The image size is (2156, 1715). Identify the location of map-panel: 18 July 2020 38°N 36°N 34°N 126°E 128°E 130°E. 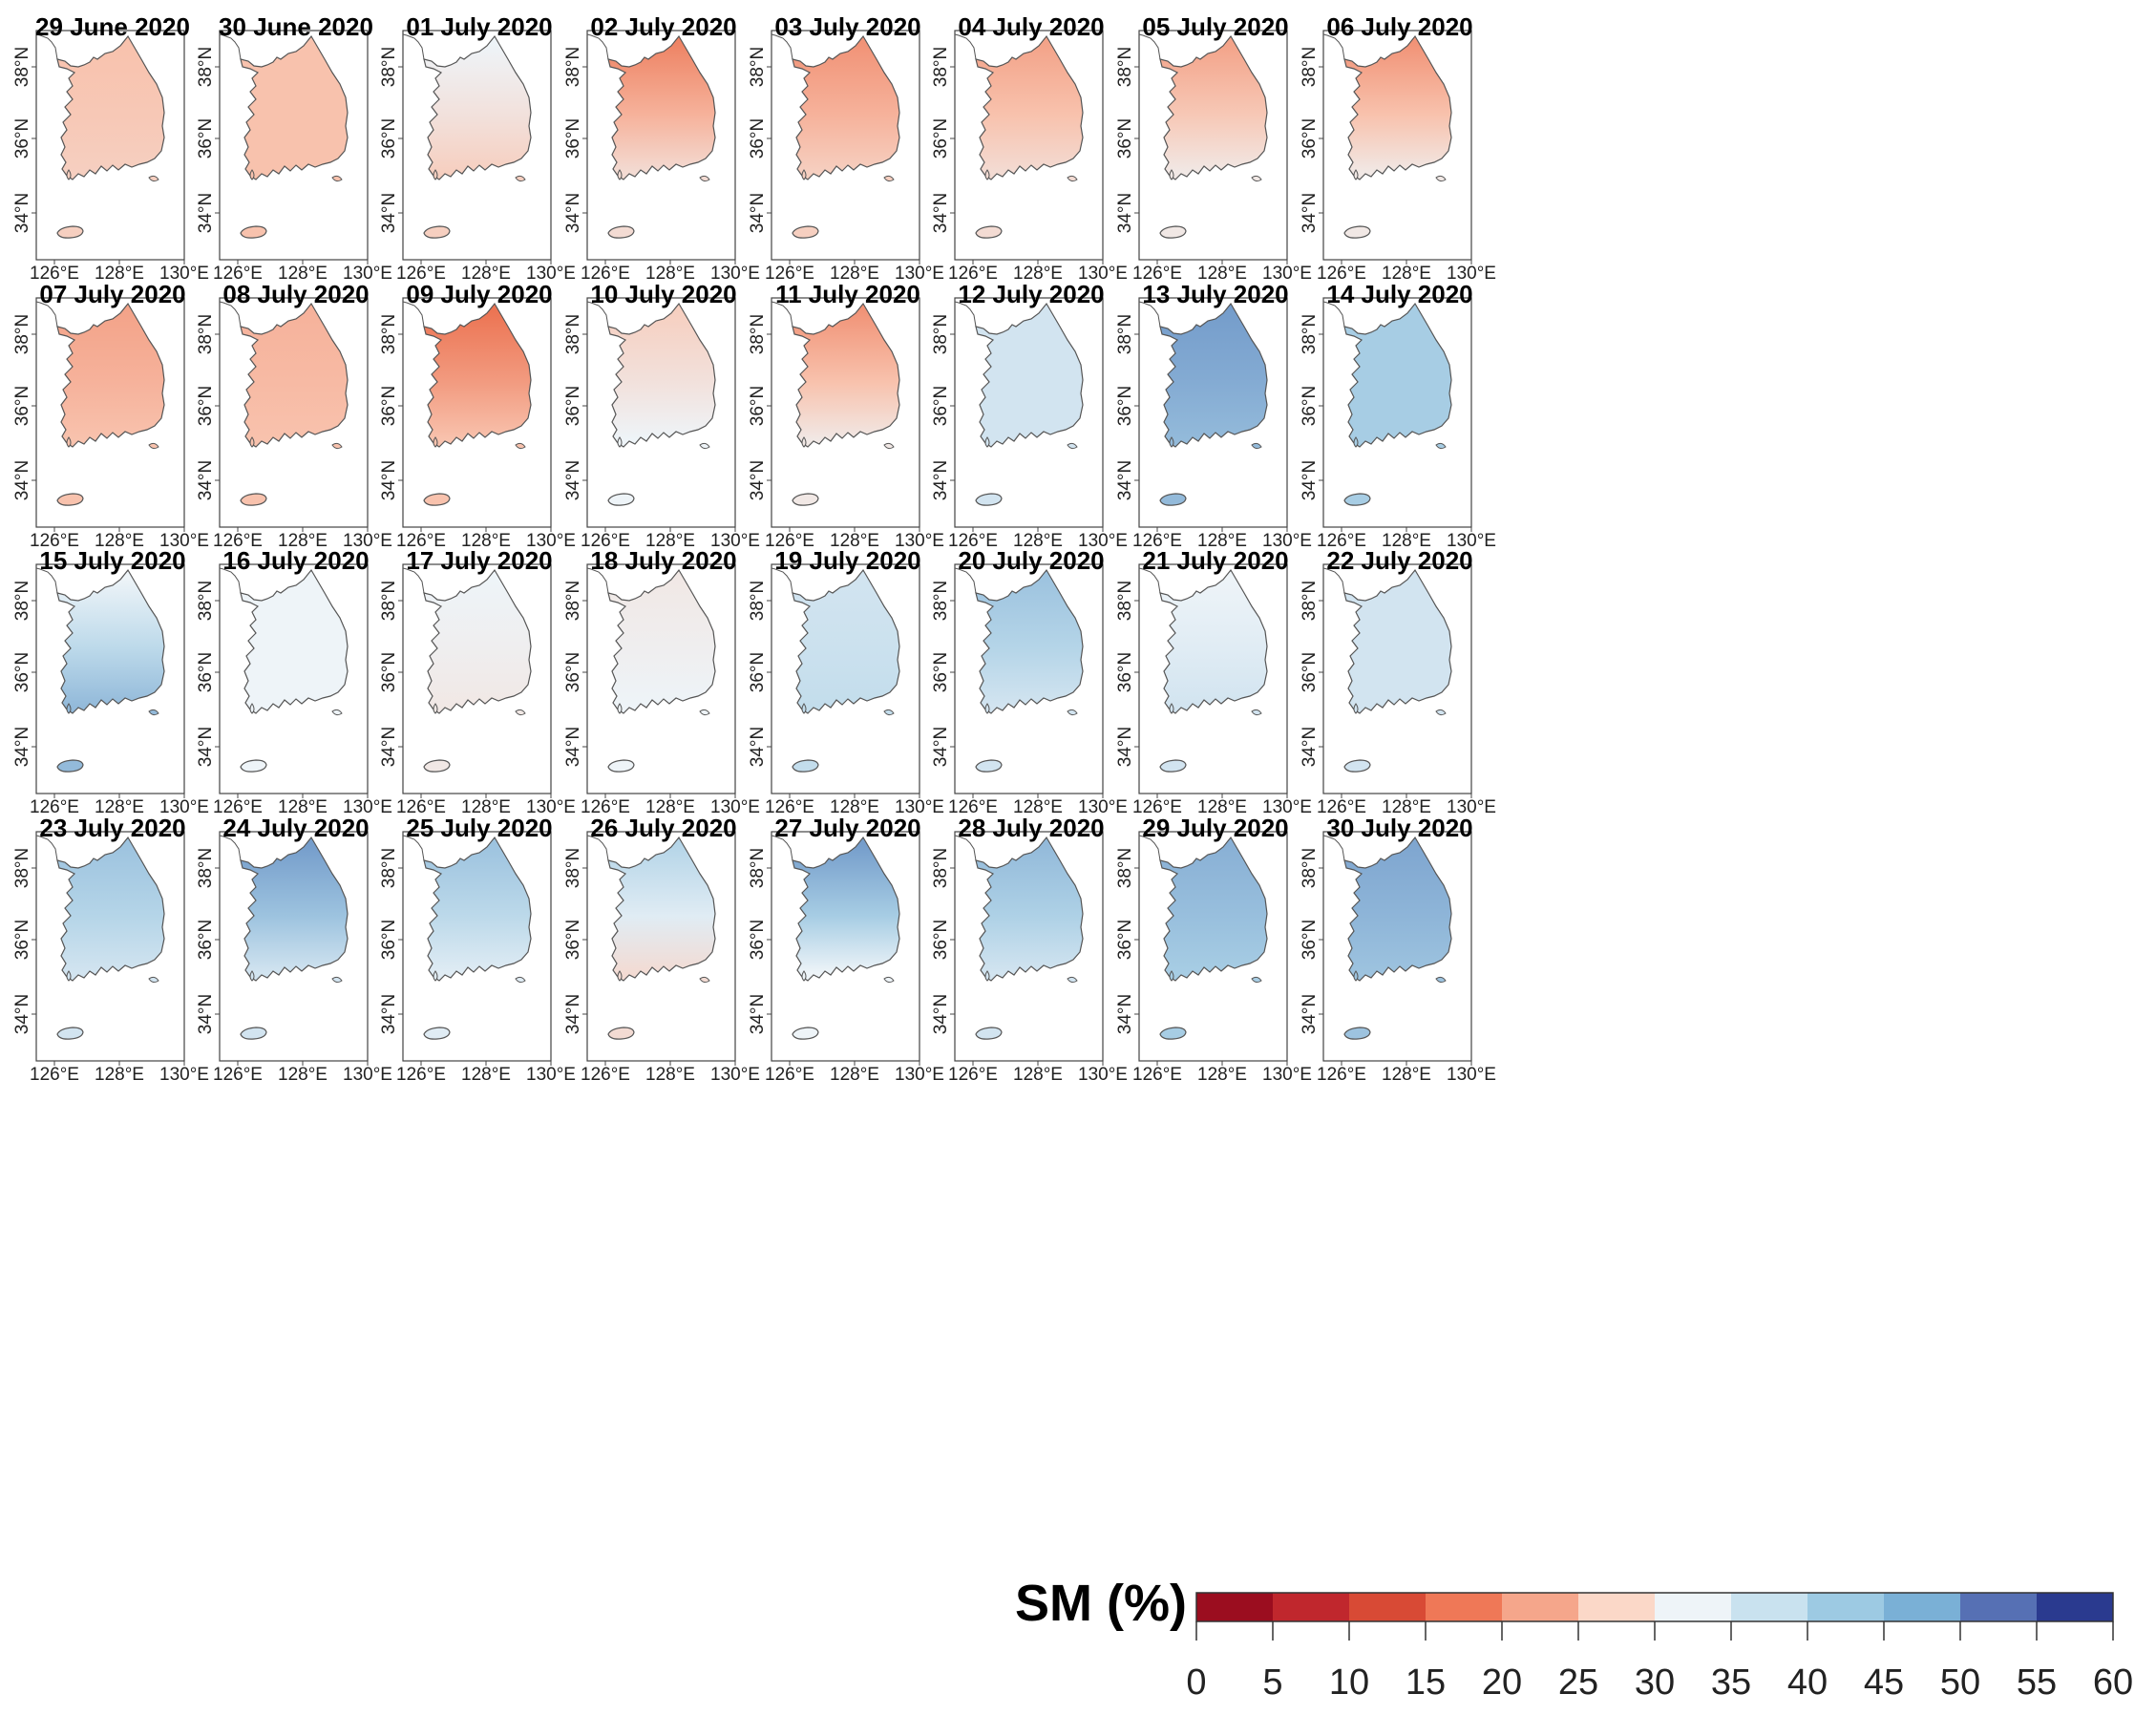
(662, 681).